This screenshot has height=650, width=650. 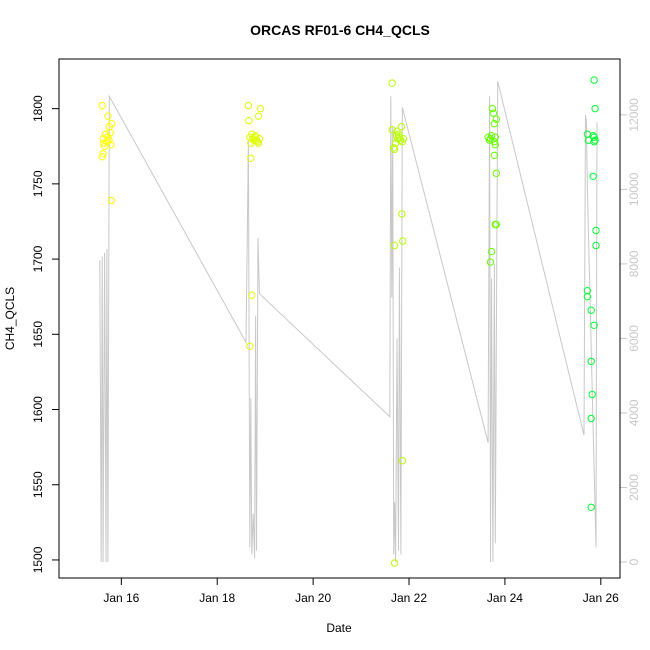 I want to click on y-axis-label: CH4_QCLS, so click(x=10, y=318).